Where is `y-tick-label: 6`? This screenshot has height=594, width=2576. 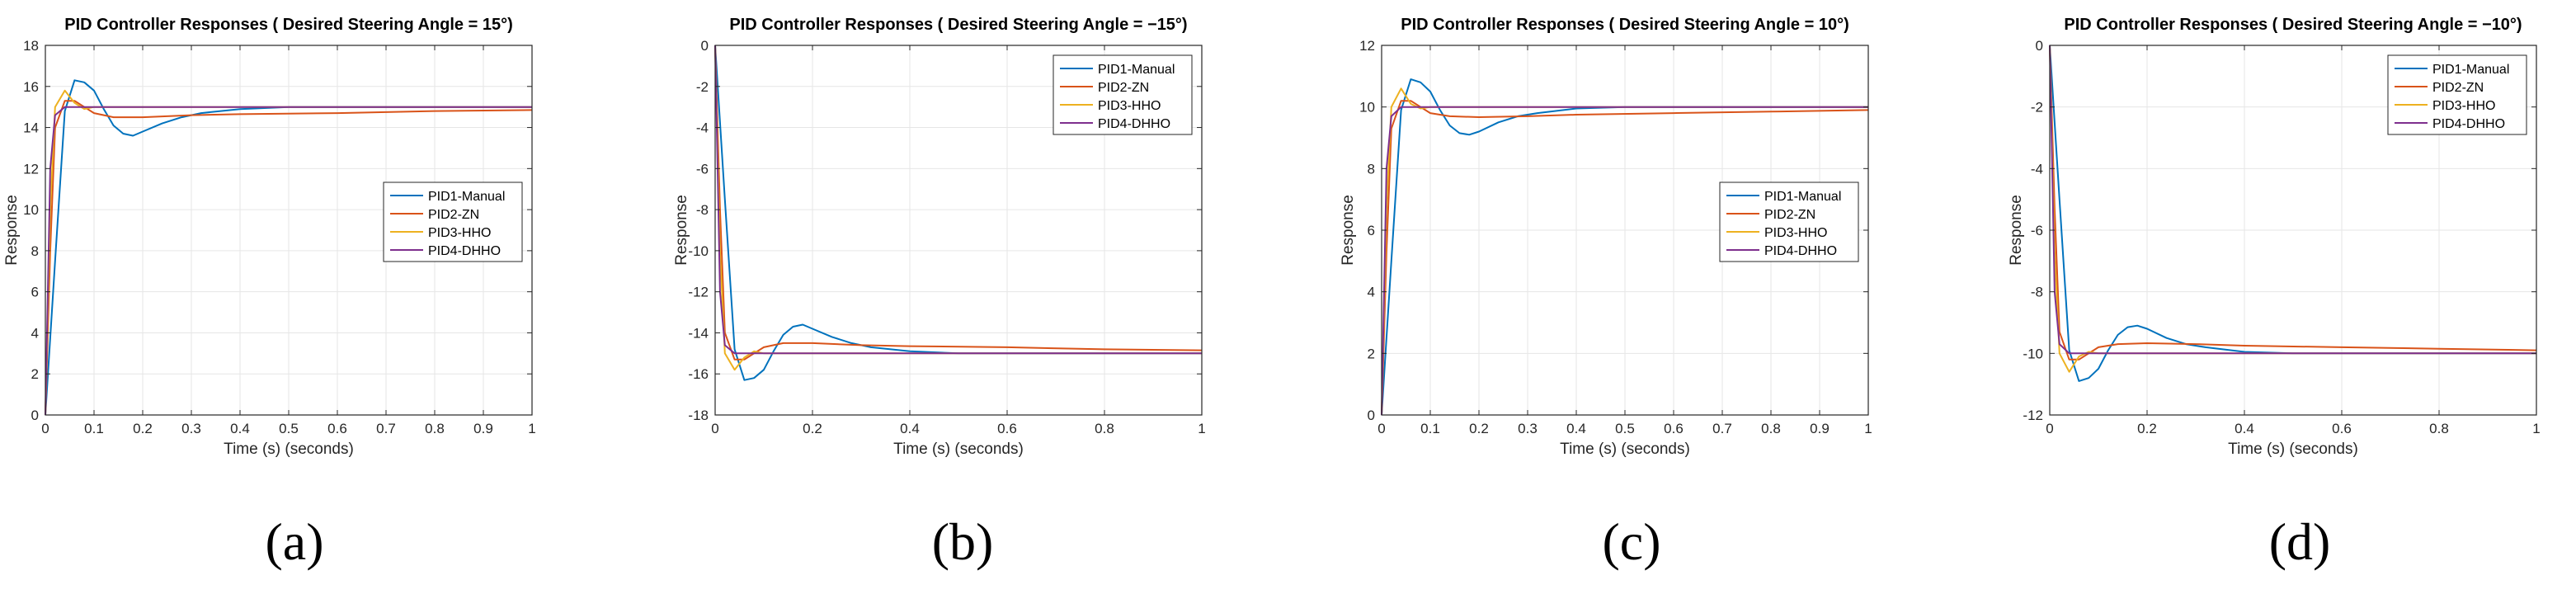
y-tick-label: 6 is located at coordinates (1371, 230).